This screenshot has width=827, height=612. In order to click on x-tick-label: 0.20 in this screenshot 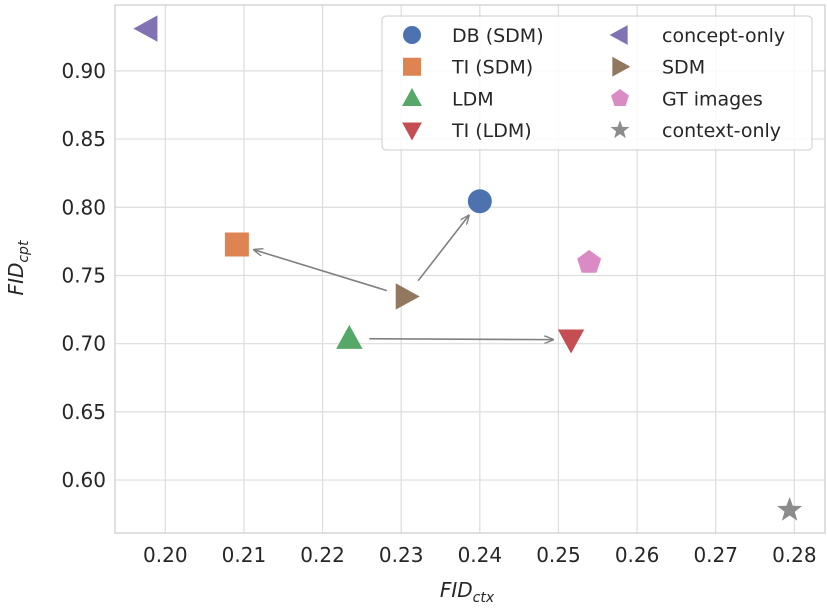, I will do `click(165, 555)`.